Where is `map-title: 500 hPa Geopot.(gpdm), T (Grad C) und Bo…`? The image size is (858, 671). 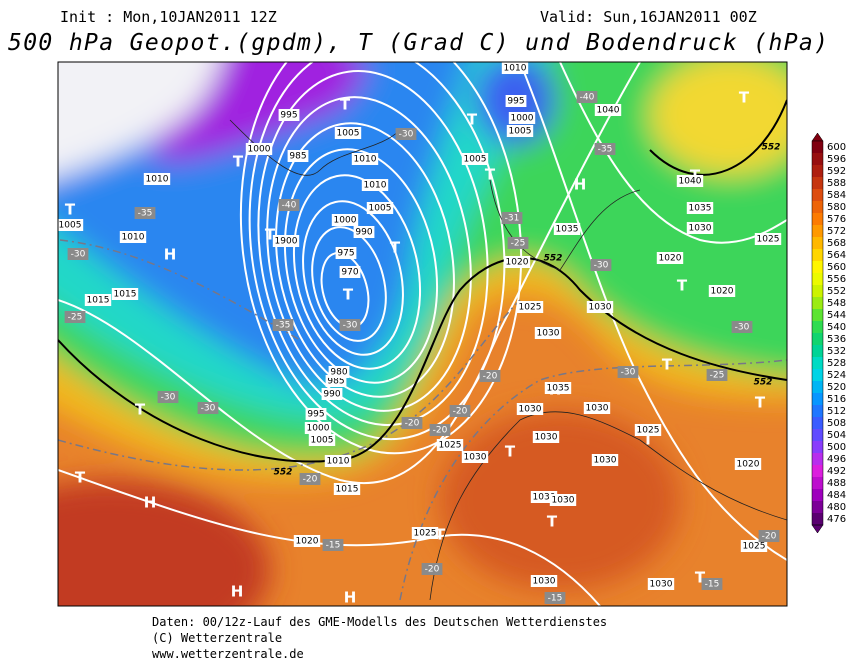
map-title: 500 hPa Geopot.(gpdm), T (Grad C) und Bo… is located at coordinates (418, 43).